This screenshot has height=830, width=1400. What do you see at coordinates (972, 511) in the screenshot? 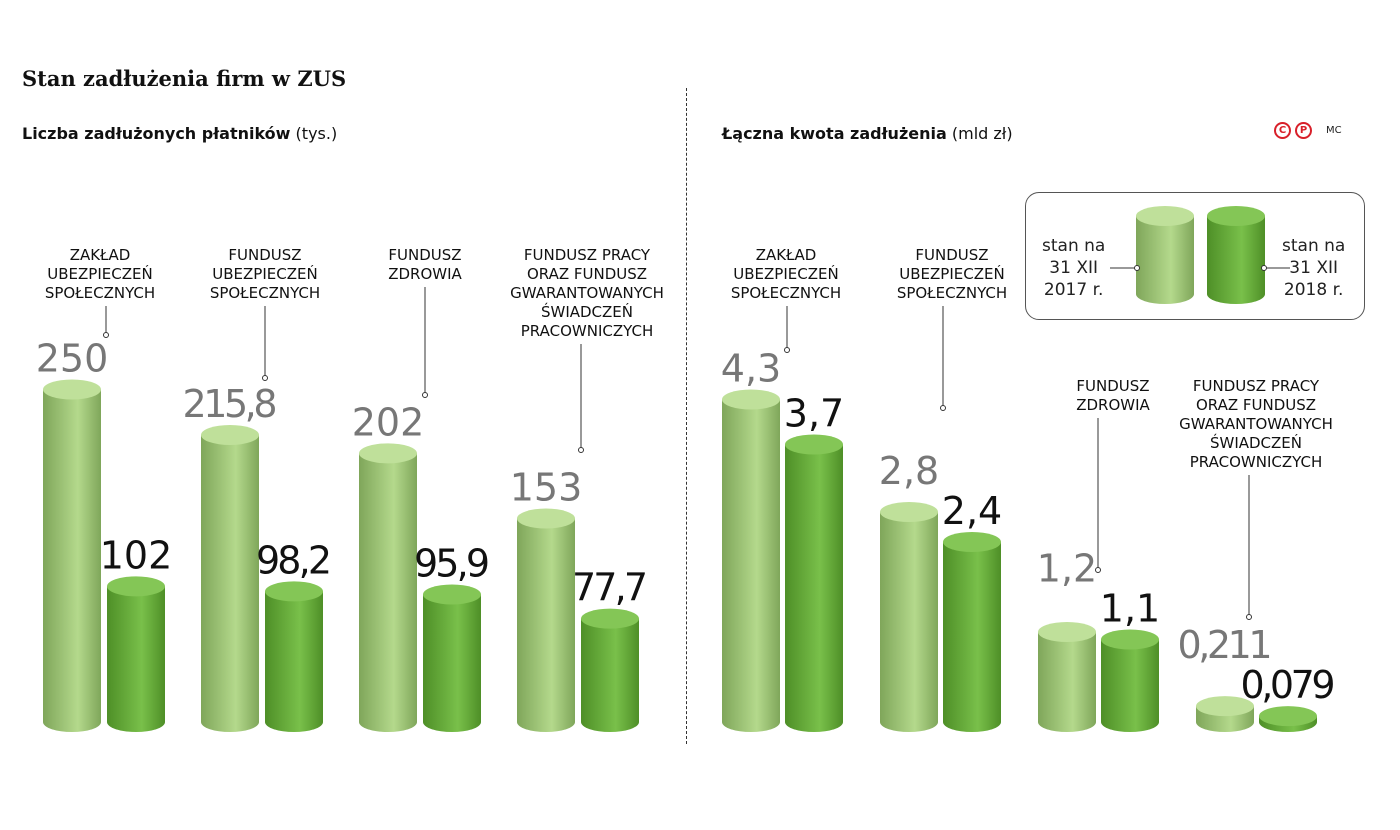
I see `data-label: 2,4` at bounding box center [972, 511].